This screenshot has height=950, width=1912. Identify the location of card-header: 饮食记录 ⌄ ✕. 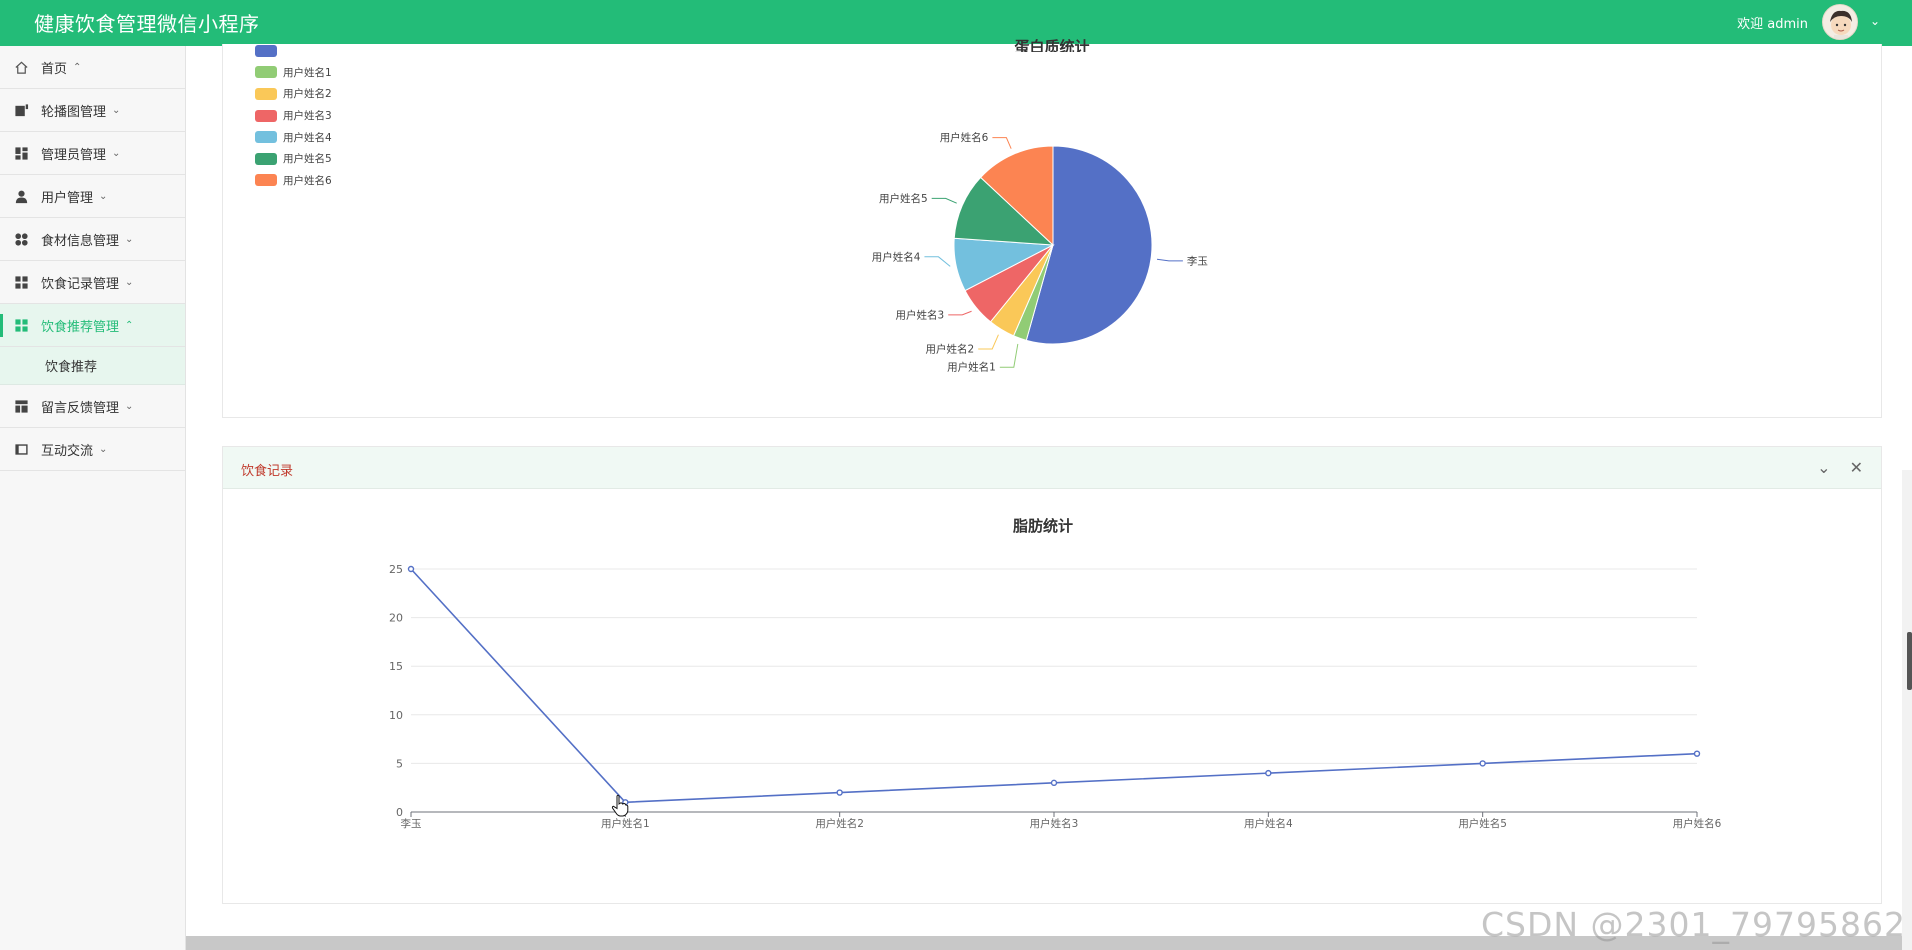
(1052, 468).